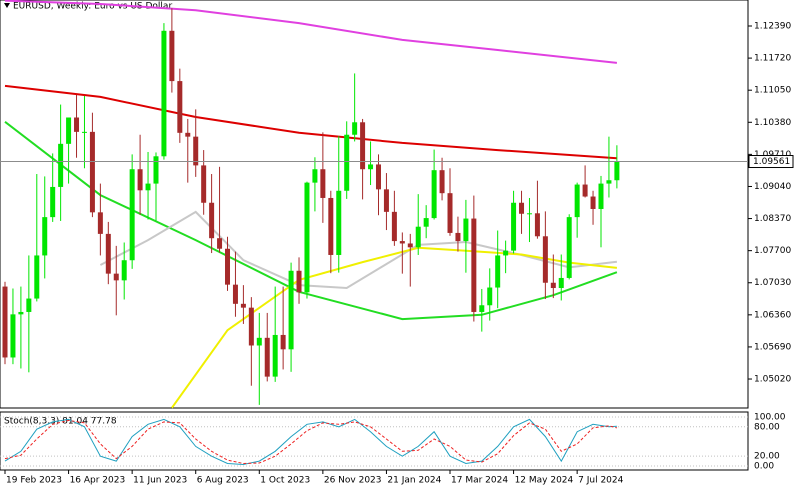  I want to click on chart-title: EURUSD, Weekly: Euro vs US Dollar, so click(92, 7).